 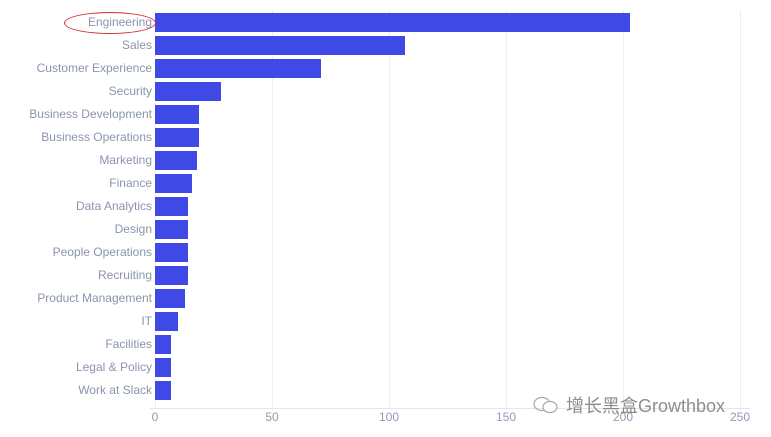 What do you see at coordinates (136, 45) in the screenshot?
I see `category-label: Sales` at bounding box center [136, 45].